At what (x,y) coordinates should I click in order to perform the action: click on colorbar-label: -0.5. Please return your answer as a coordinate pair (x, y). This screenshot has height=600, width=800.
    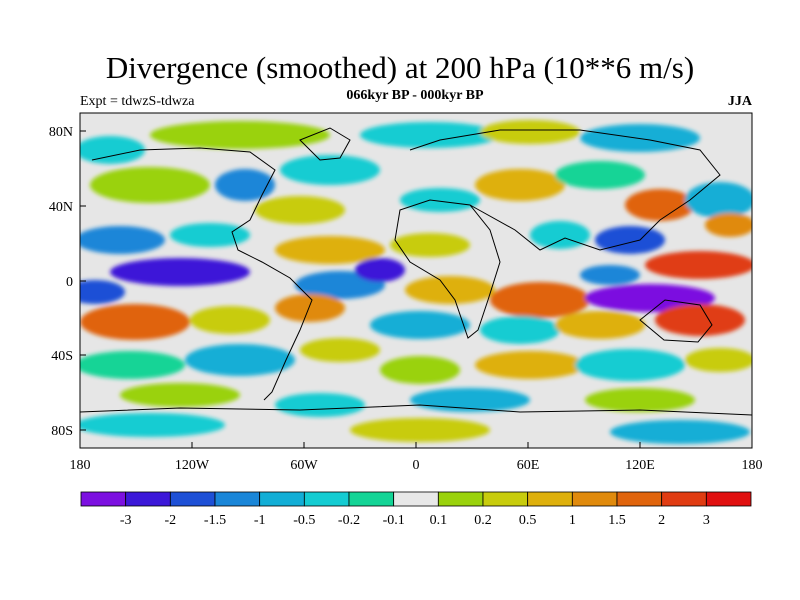
    Looking at the image, I should click on (304, 520).